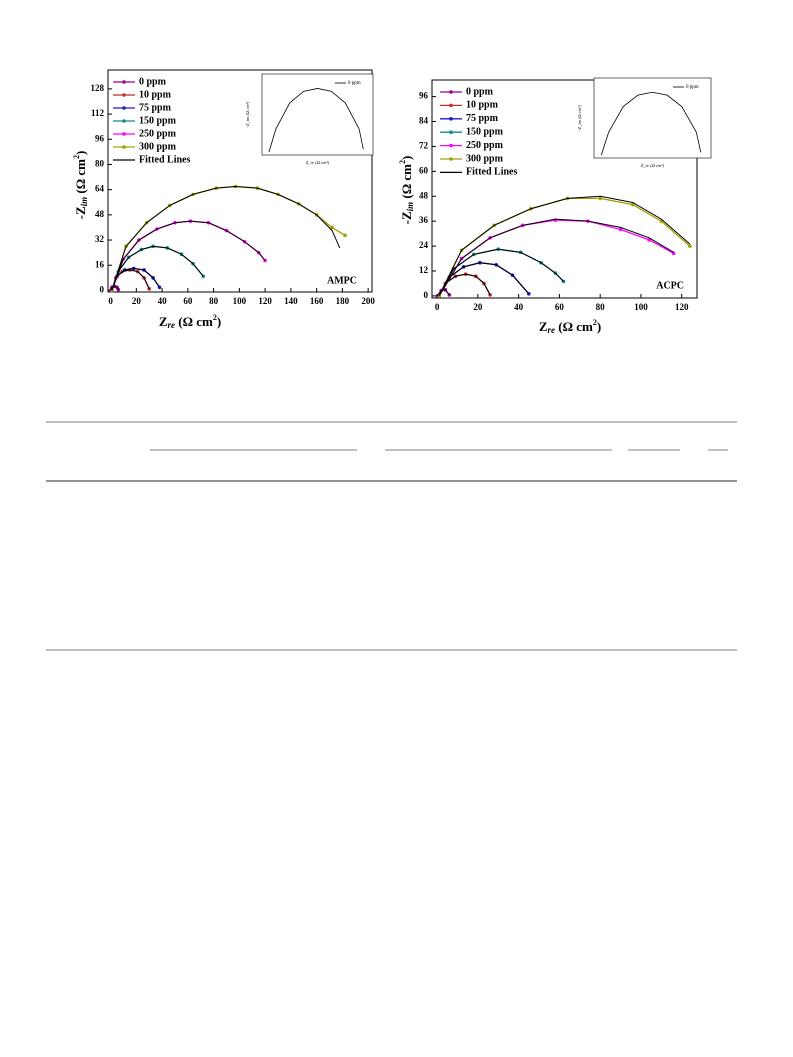  What do you see at coordinates (318, 162) in the screenshot?
I see `inset-x-label: Z_re (Ω cm²)` at bounding box center [318, 162].